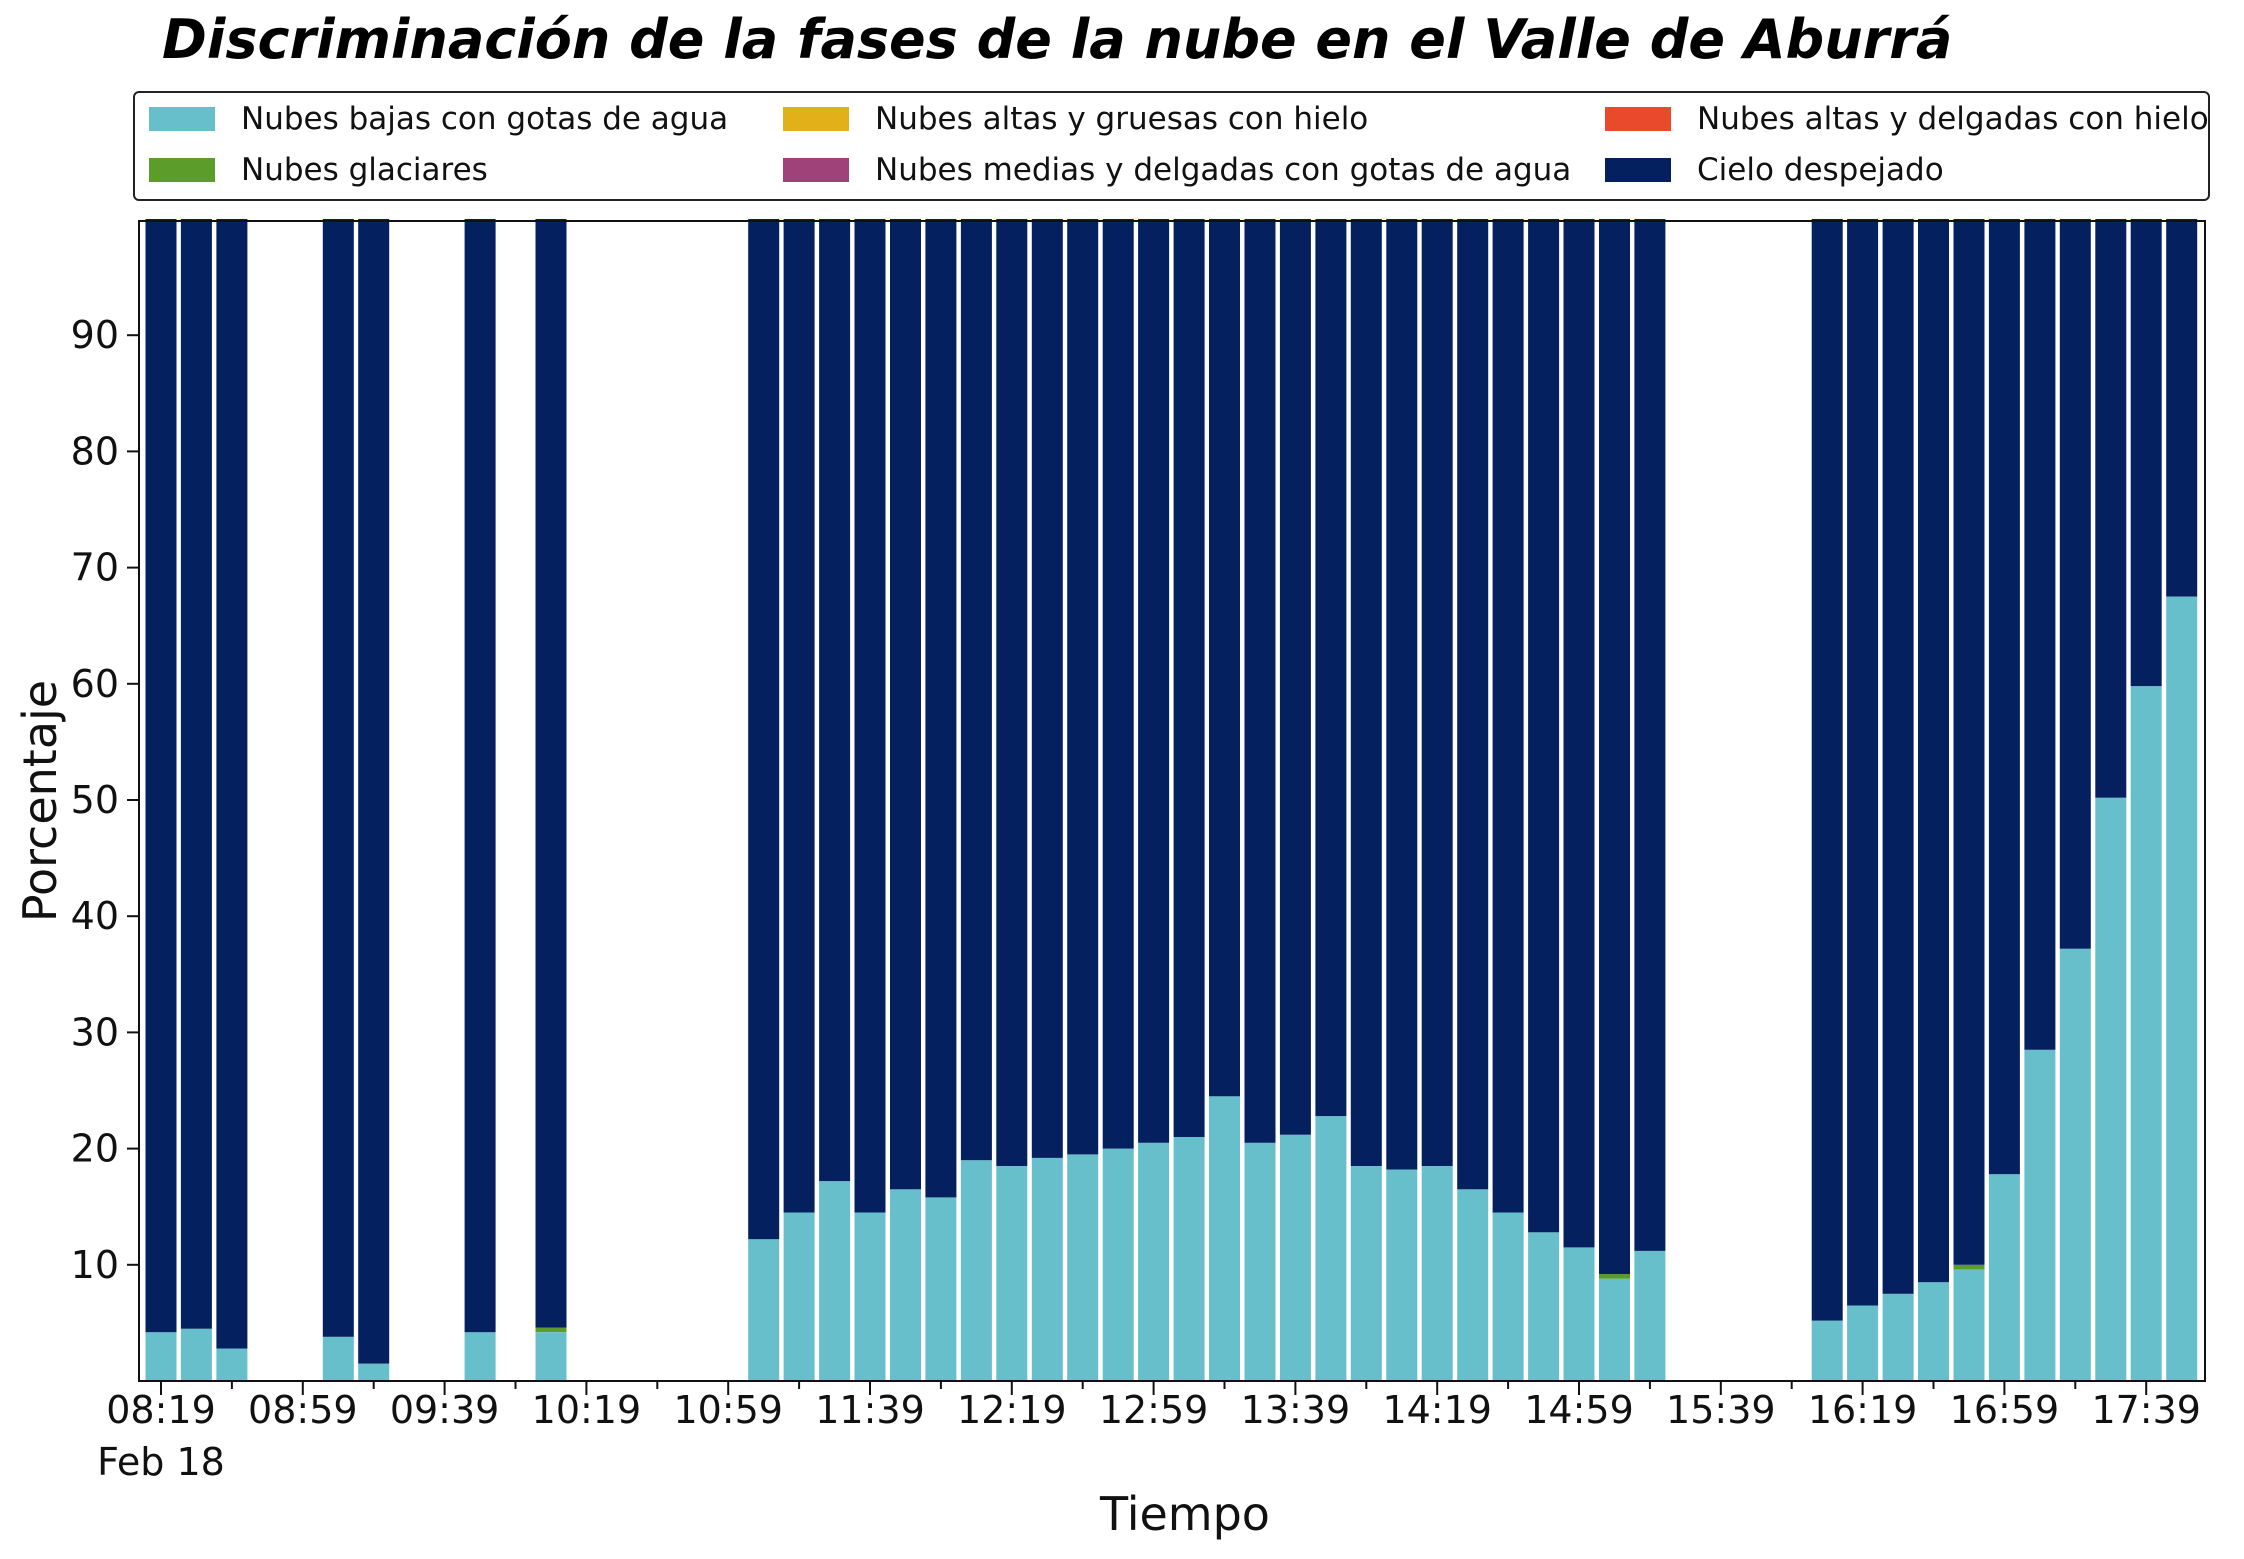 This screenshot has height=1559, width=2244. What do you see at coordinates (161, 1462) in the screenshot?
I see `x-tick-date-label: Feb 18` at bounding box center [161, 1462].